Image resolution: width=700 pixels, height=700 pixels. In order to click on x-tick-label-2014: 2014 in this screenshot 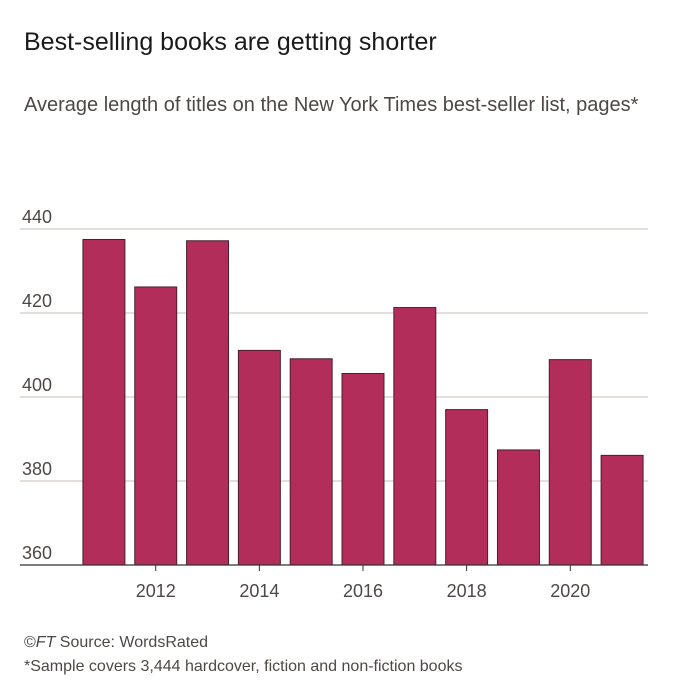, I will do `click(259, 591)`.